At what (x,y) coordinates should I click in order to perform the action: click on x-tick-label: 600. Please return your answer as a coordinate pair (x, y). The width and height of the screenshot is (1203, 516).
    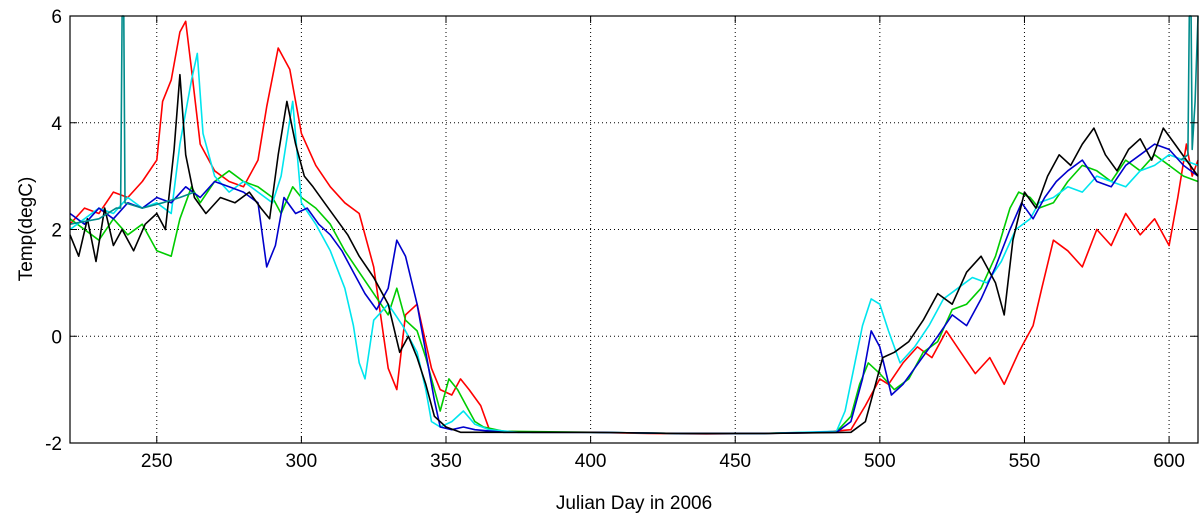
    Looking at the image, I should click on (1169, 461).